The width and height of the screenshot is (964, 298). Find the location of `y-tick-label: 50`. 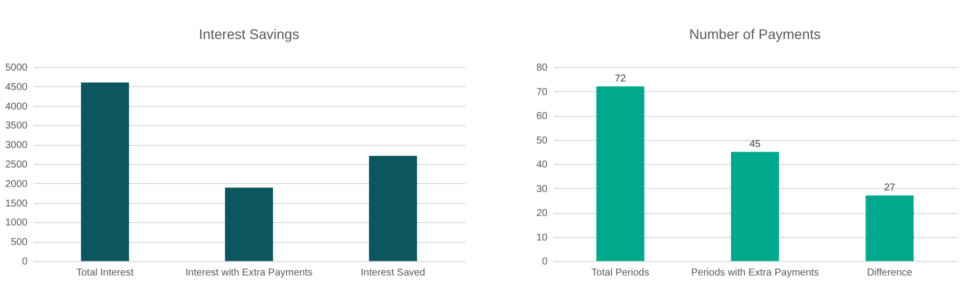

y-tick-label: 50 is located at coordinates (542, 140).